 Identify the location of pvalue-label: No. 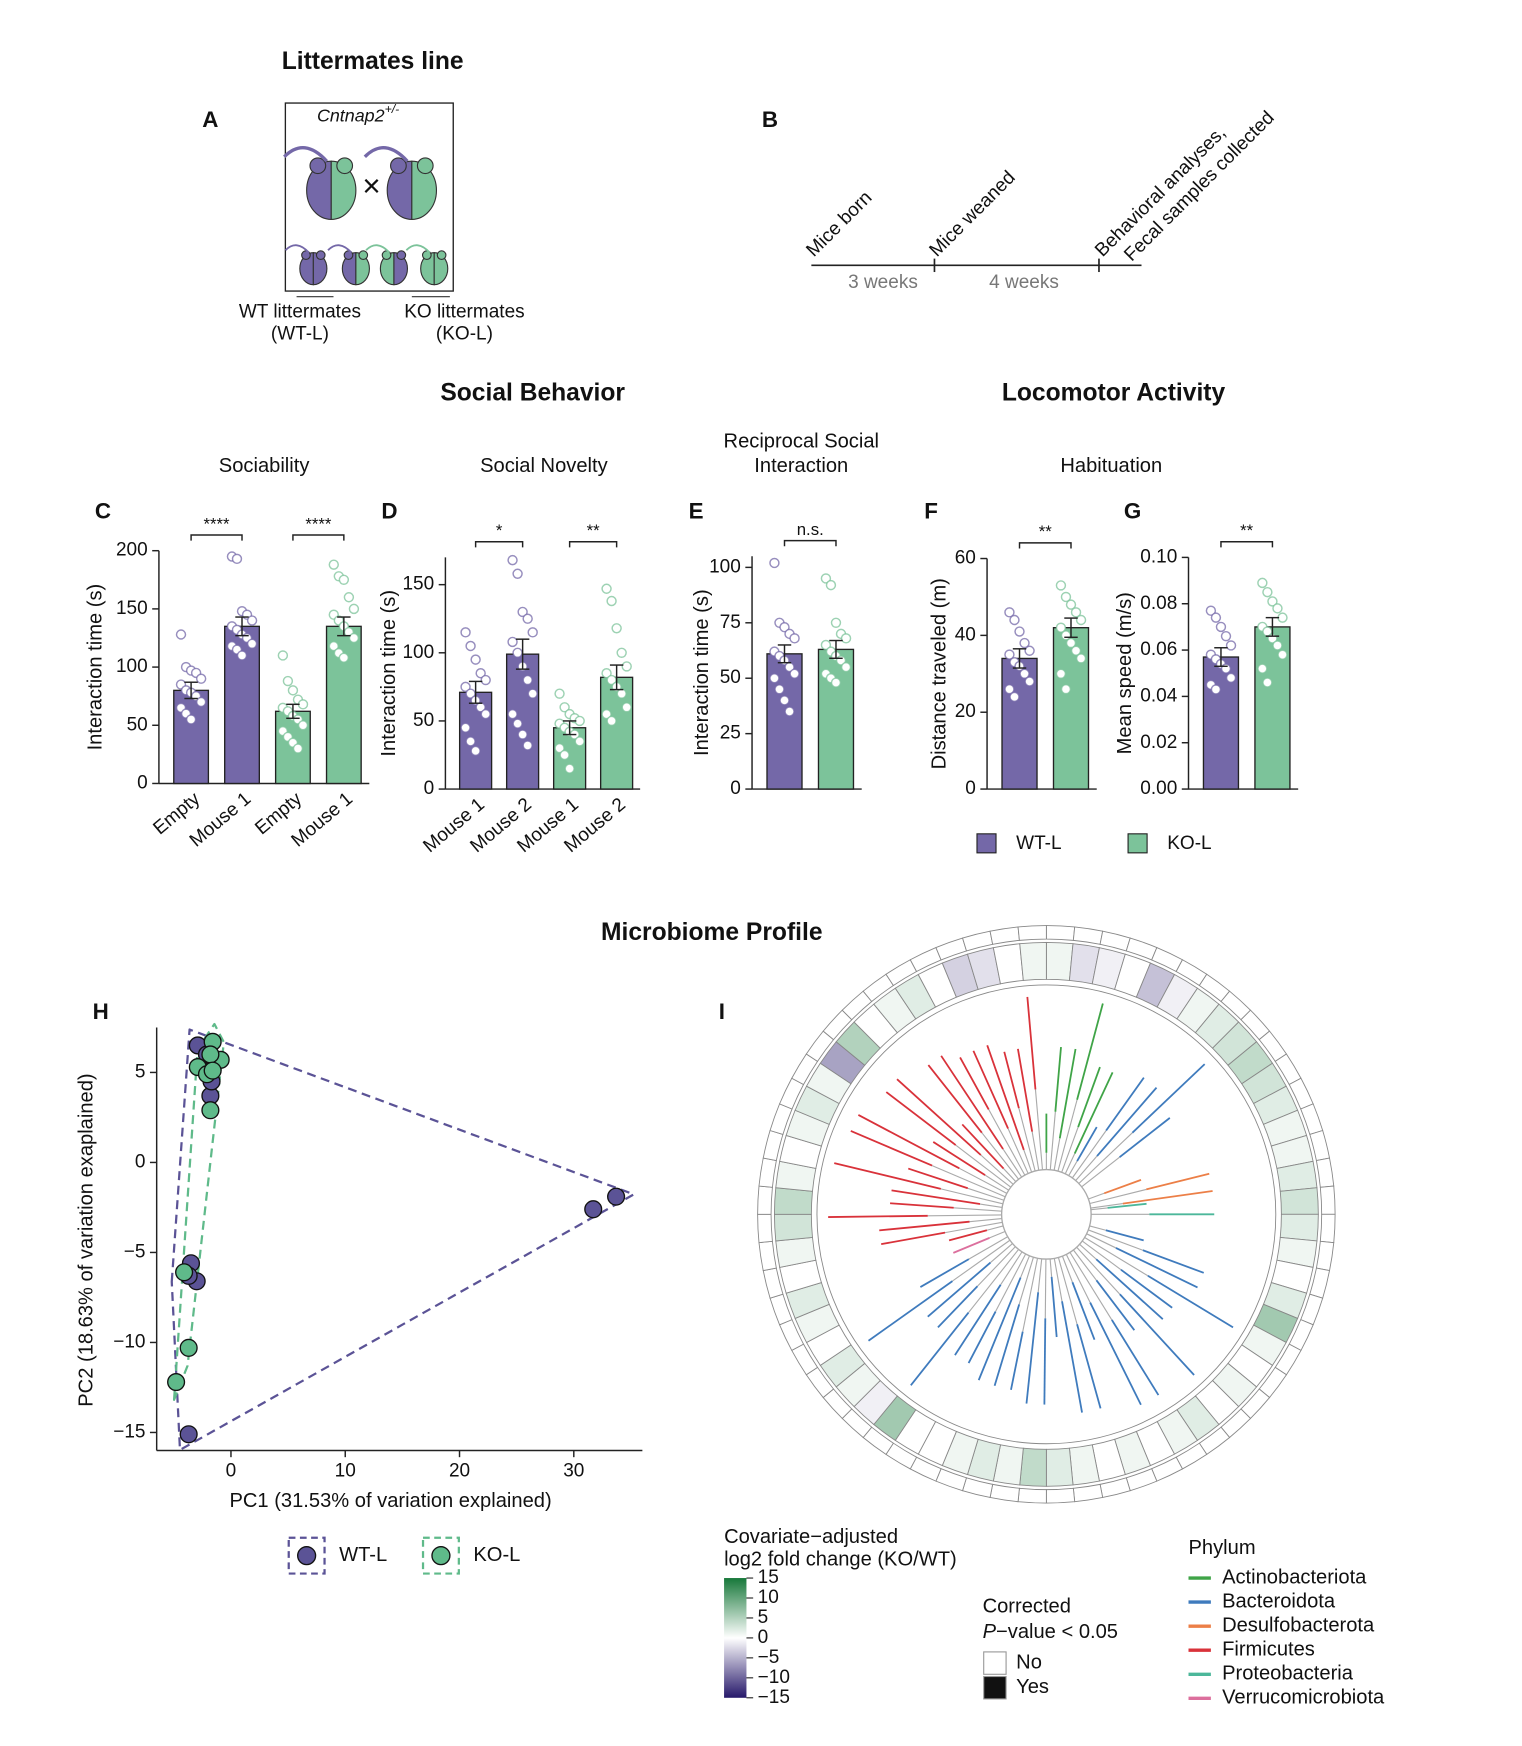
(1029, 1662).